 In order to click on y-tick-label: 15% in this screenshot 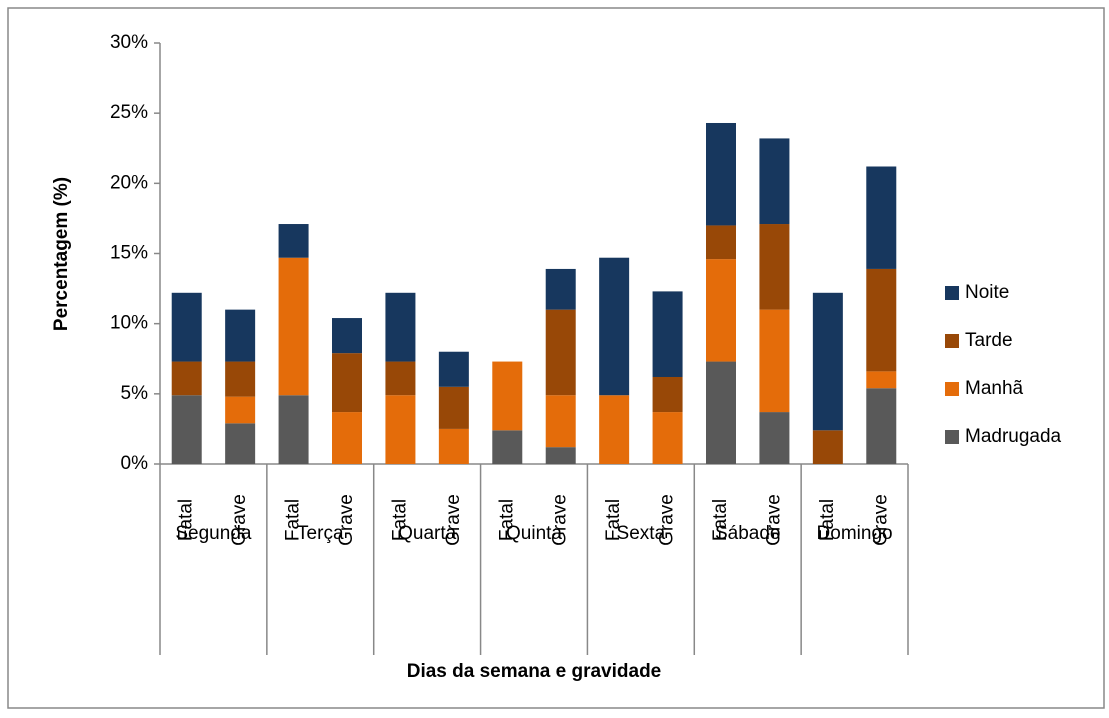, I will do `click(129, 253)`.